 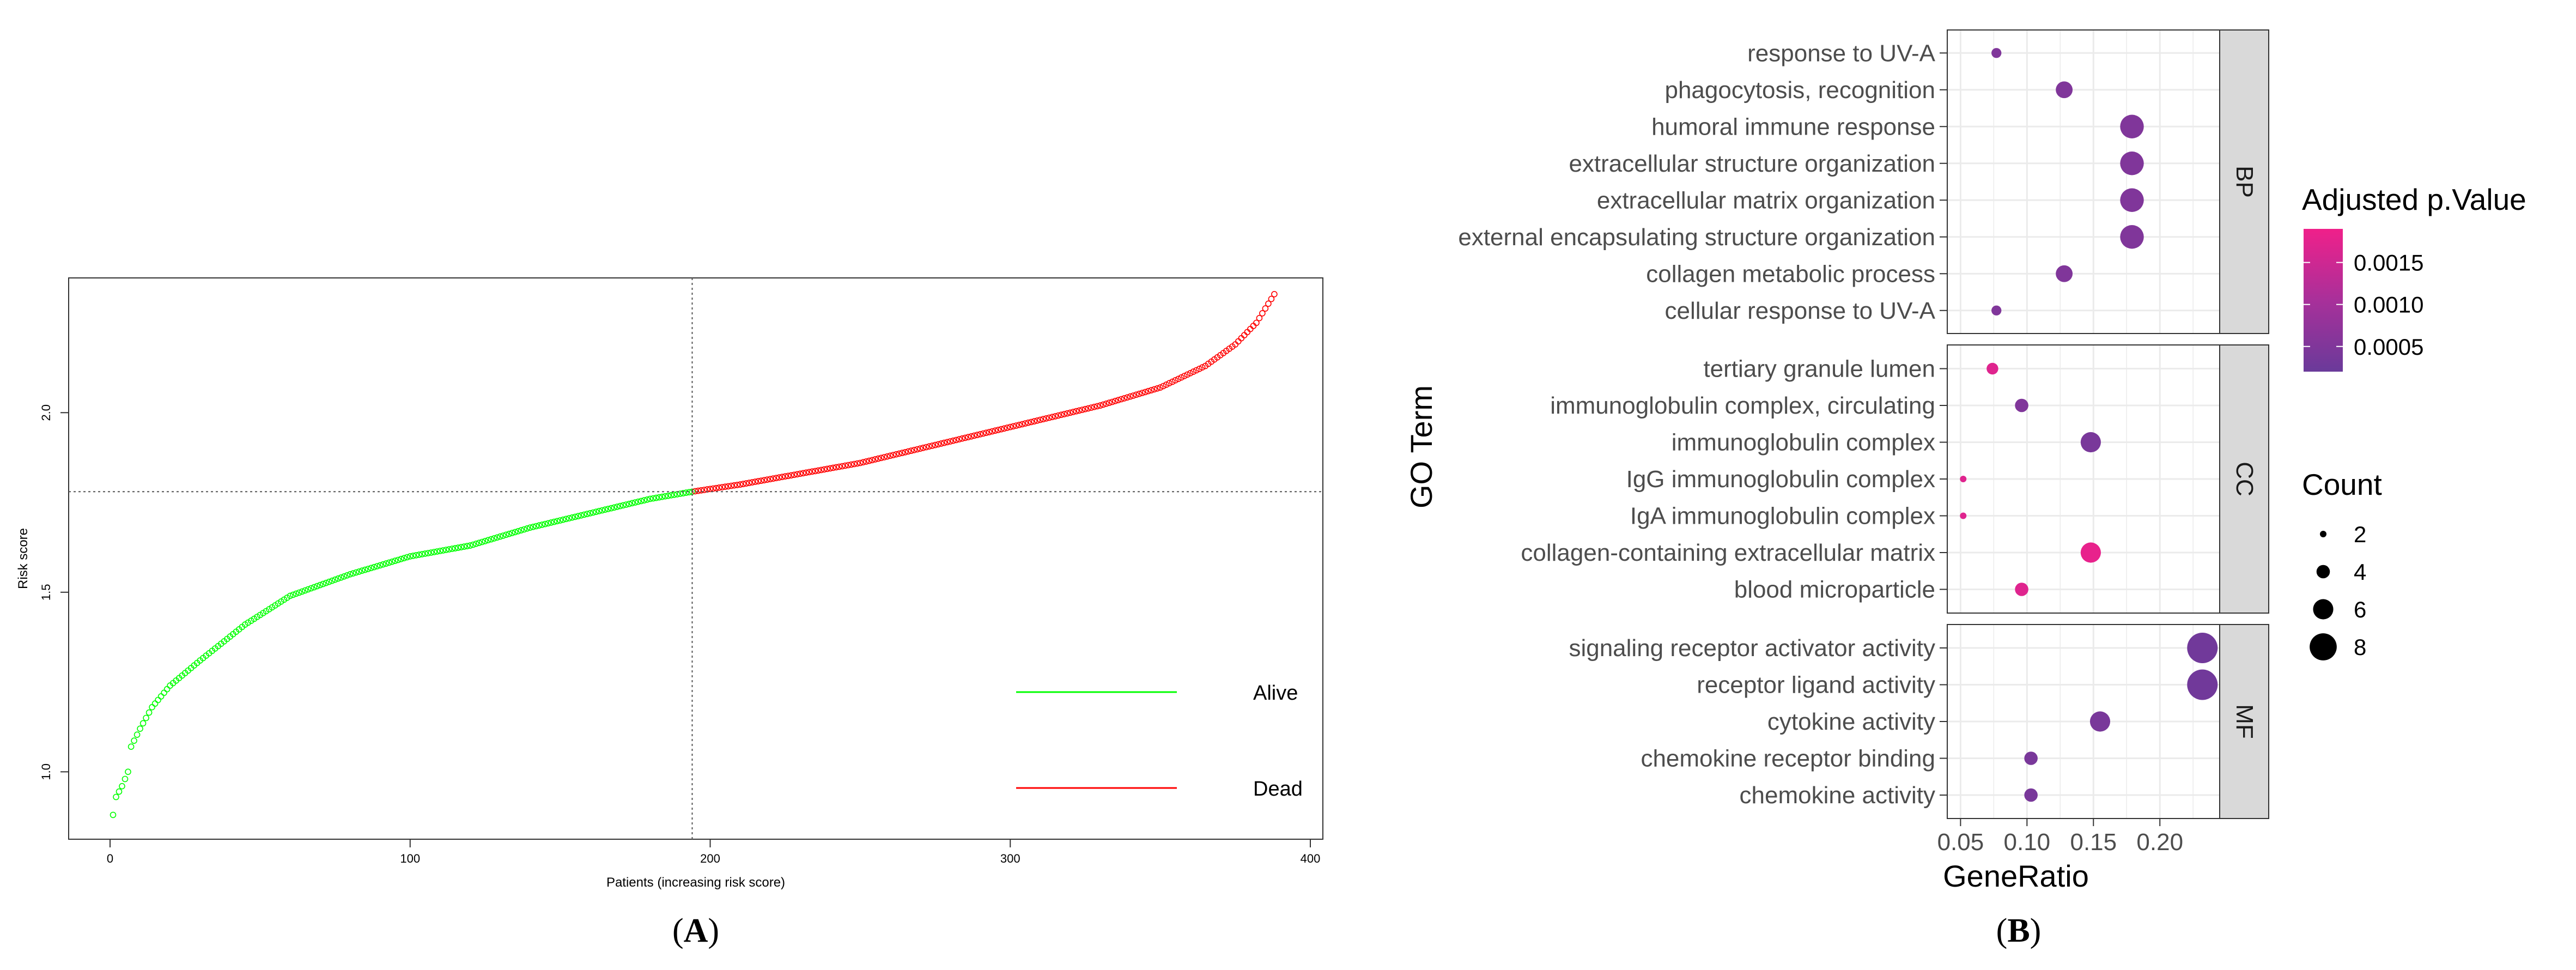 What do you see at coordinates (1841, 53) in the screenshot?
I see `term-label: response to UV-A` at bounding box center [1841, 53].